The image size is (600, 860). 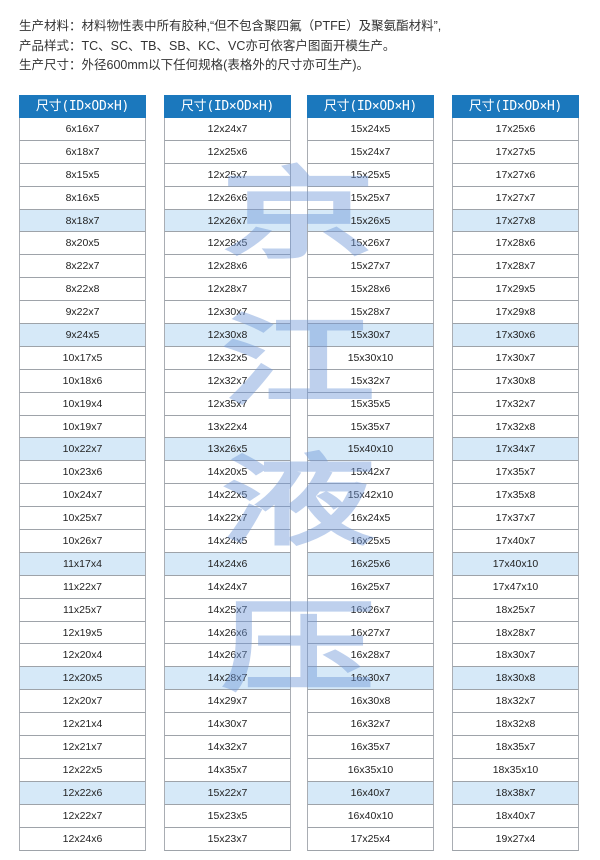 I want to click on table-row: 15x40x10, so click(x=370, y=450).